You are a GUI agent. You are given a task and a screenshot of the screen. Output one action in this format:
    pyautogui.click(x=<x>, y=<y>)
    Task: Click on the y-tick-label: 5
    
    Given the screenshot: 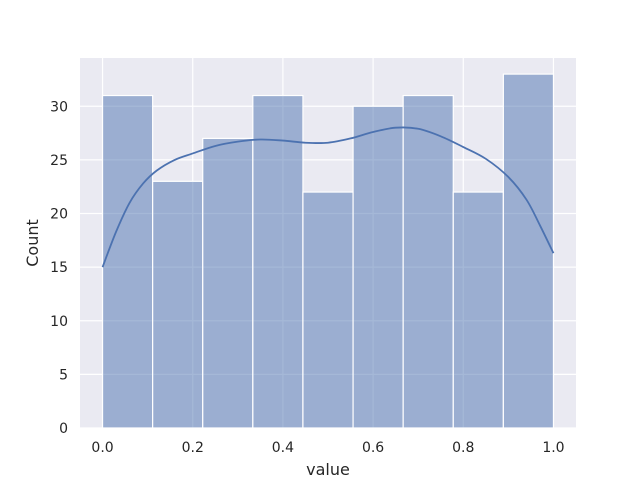 What is the action you would take?
    pyautogui.click(x=63, y=375)
    